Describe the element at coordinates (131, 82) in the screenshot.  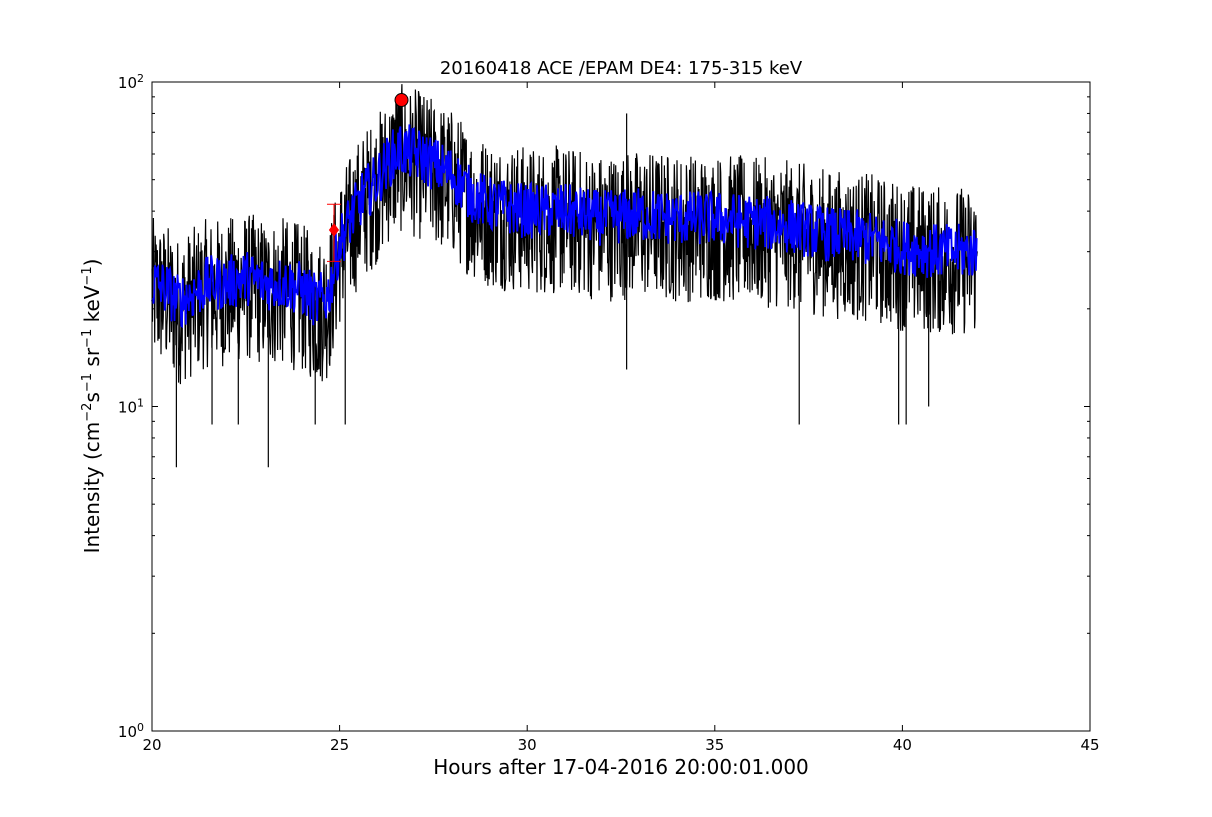
I see `y-tick-label: 10²` at that location.